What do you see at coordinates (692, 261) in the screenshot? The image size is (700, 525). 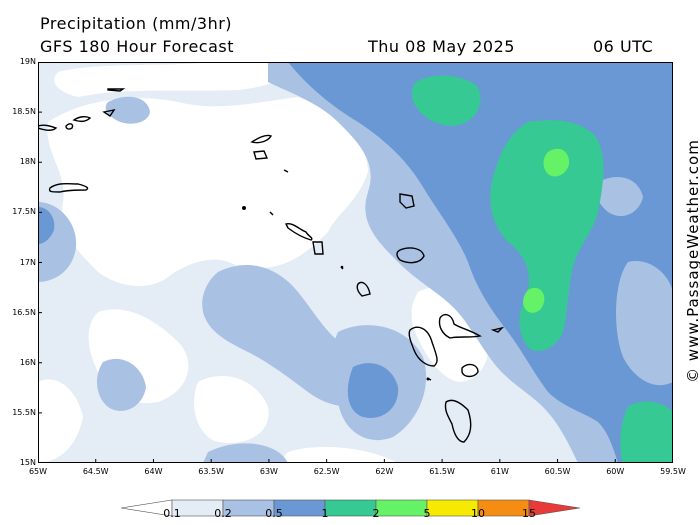 I see `watermark-text: © www.PassageWeather.com` at bounding box center [692, 261].